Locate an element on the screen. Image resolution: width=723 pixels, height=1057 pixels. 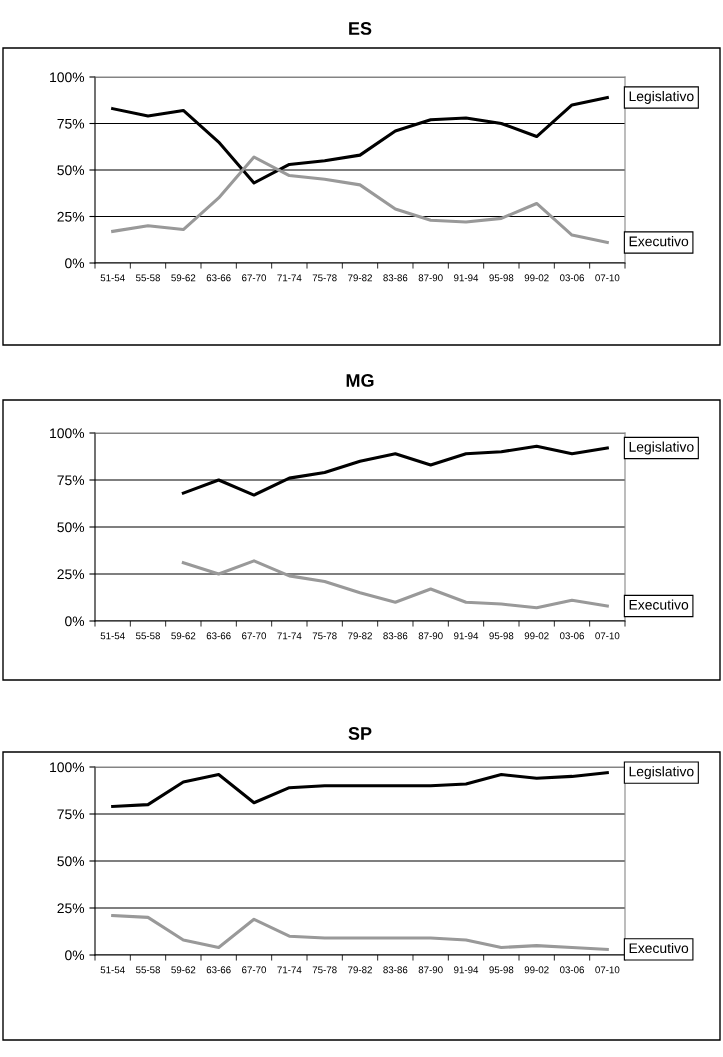
chart-title: SP is located at coordinates (360, 733).